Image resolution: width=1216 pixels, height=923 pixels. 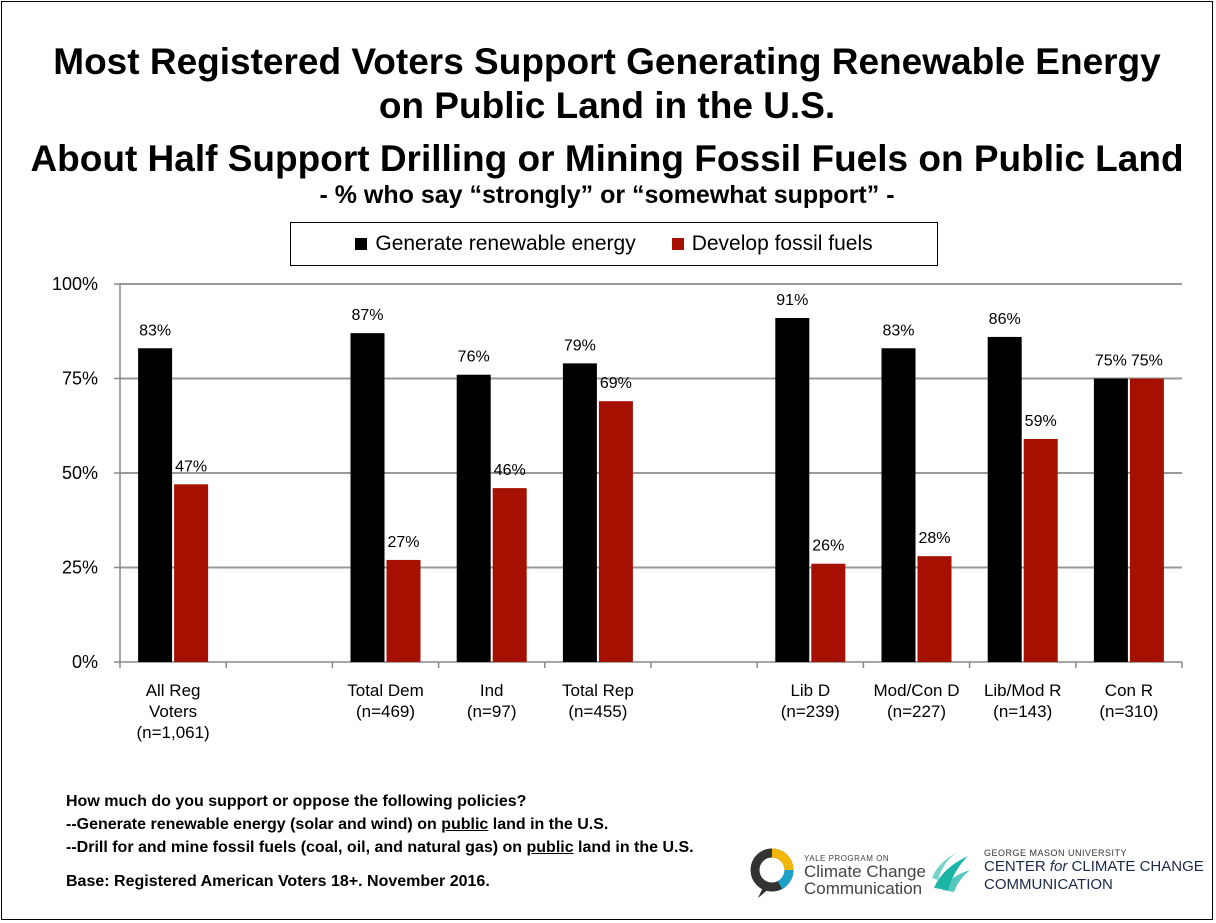 What do you see at coordinates (580, 345) in the screenshot?
I see `bar-label-renewable-4: 79%` at bounding box center [580, 345].